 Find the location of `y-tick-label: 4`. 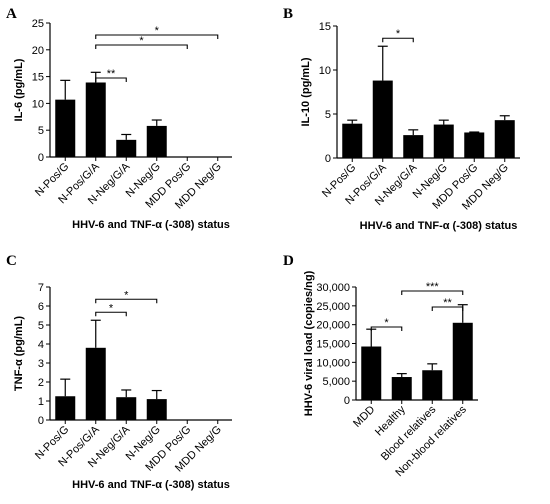

y-tick-label: 4 is located at coordinates (41, 345).